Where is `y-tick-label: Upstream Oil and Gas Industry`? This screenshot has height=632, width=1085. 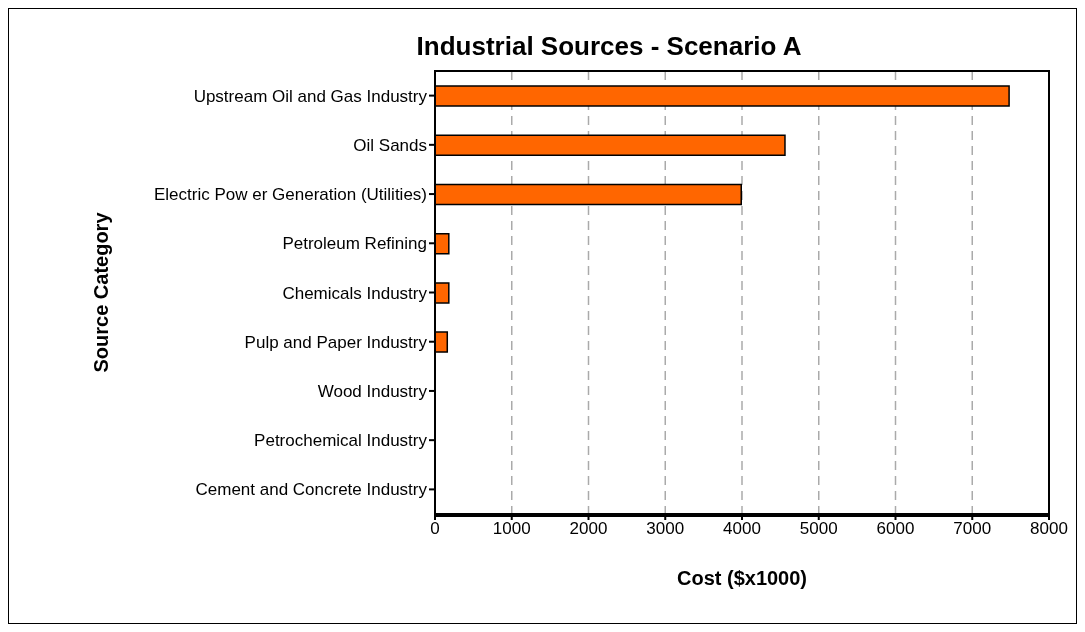
y-tick-label: Upstream Oil and Gas Industry is located at coordinates (310, 96).